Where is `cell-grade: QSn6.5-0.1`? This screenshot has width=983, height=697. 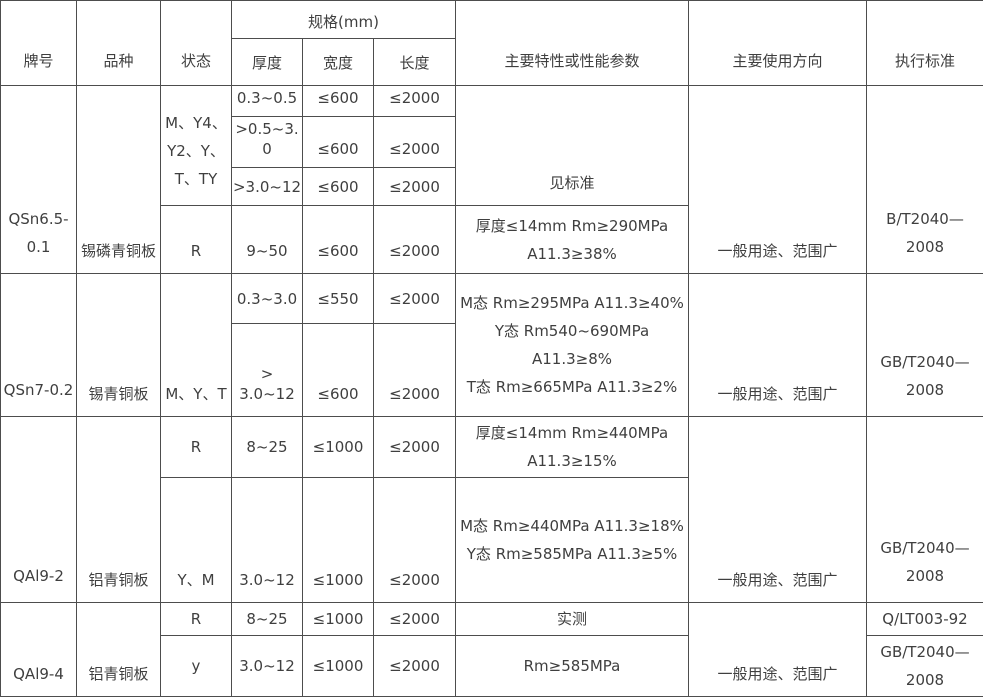
cell-grade: QSn6.5-0.1 is located at coordinates (39, 180).